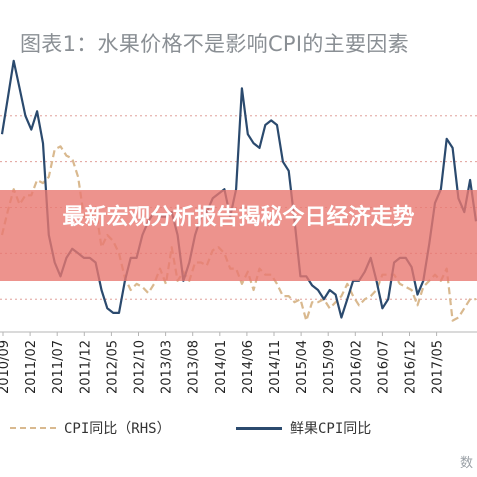 This screenshot has width=477, height=477. I want to click on x-tick-label: 2016/12, so click(411, 367).